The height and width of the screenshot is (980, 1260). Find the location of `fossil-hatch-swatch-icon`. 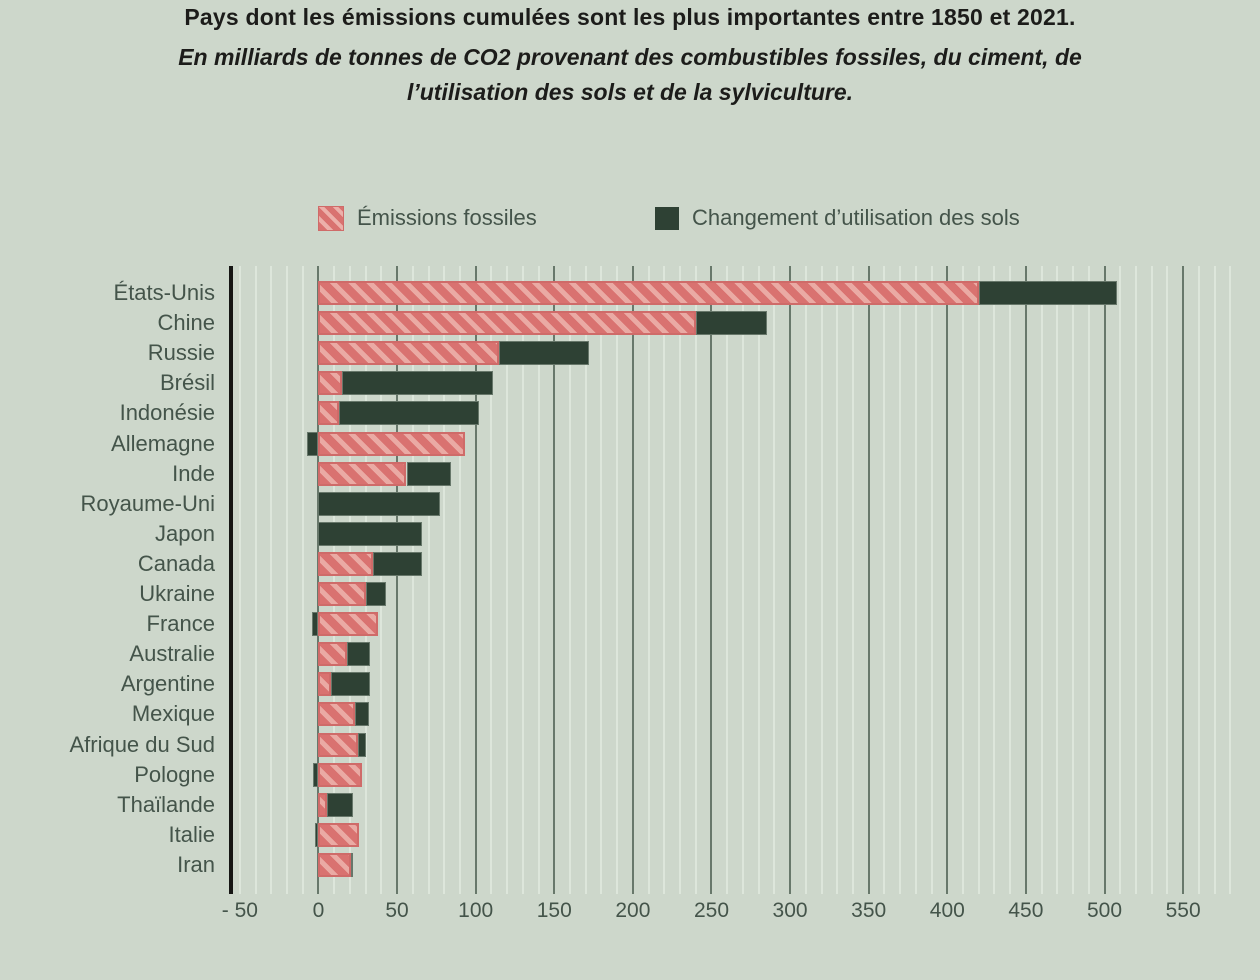

fossil-hatch-swatch-icon is located at coordinates (331, 218).